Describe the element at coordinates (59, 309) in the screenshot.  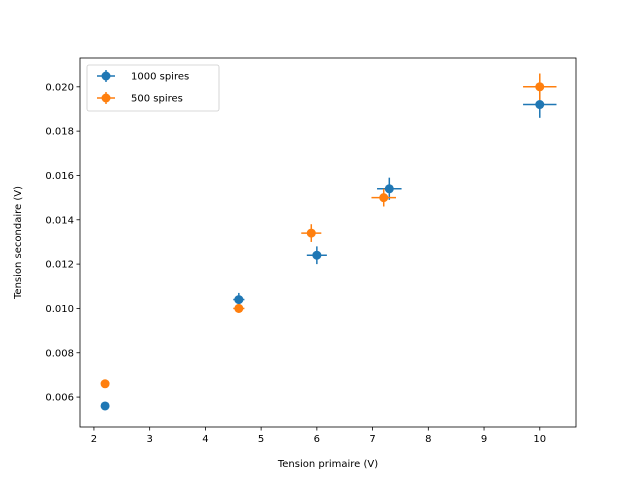
I see `y-tick-label: 0.010` at that location.